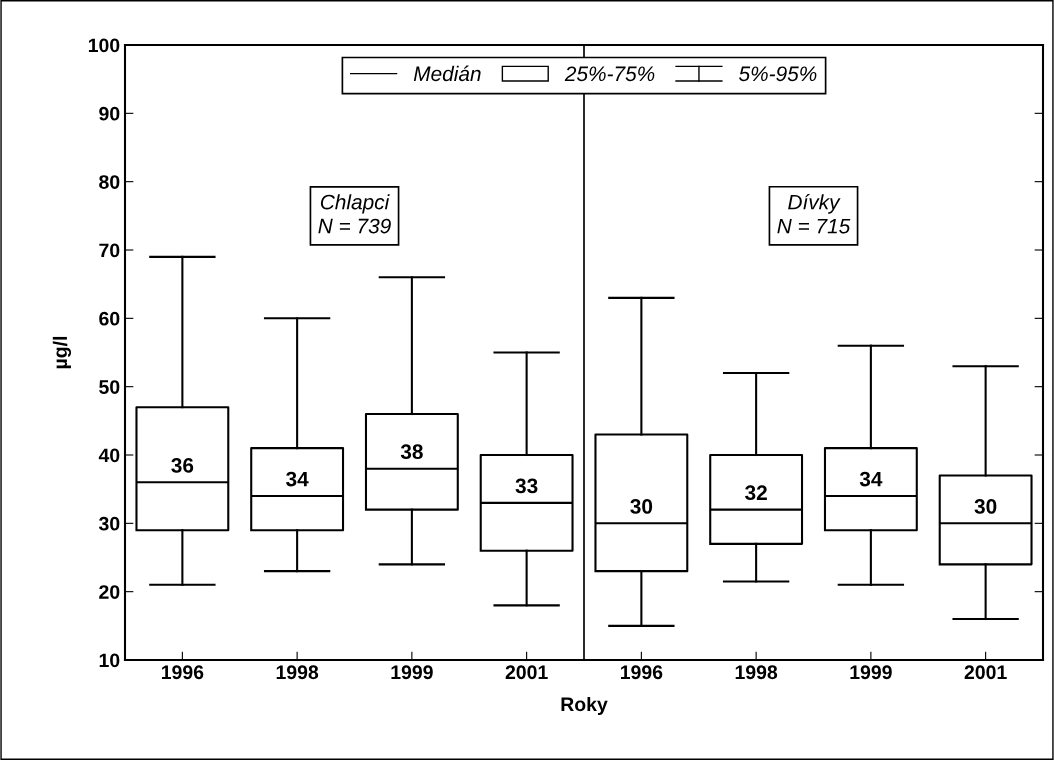 Image resolution: width=1054 pixels, height=760 pixels. Describe the element at coordinates (109, 523) in the screenshot. I see `y-tick-label: 30` at that location.